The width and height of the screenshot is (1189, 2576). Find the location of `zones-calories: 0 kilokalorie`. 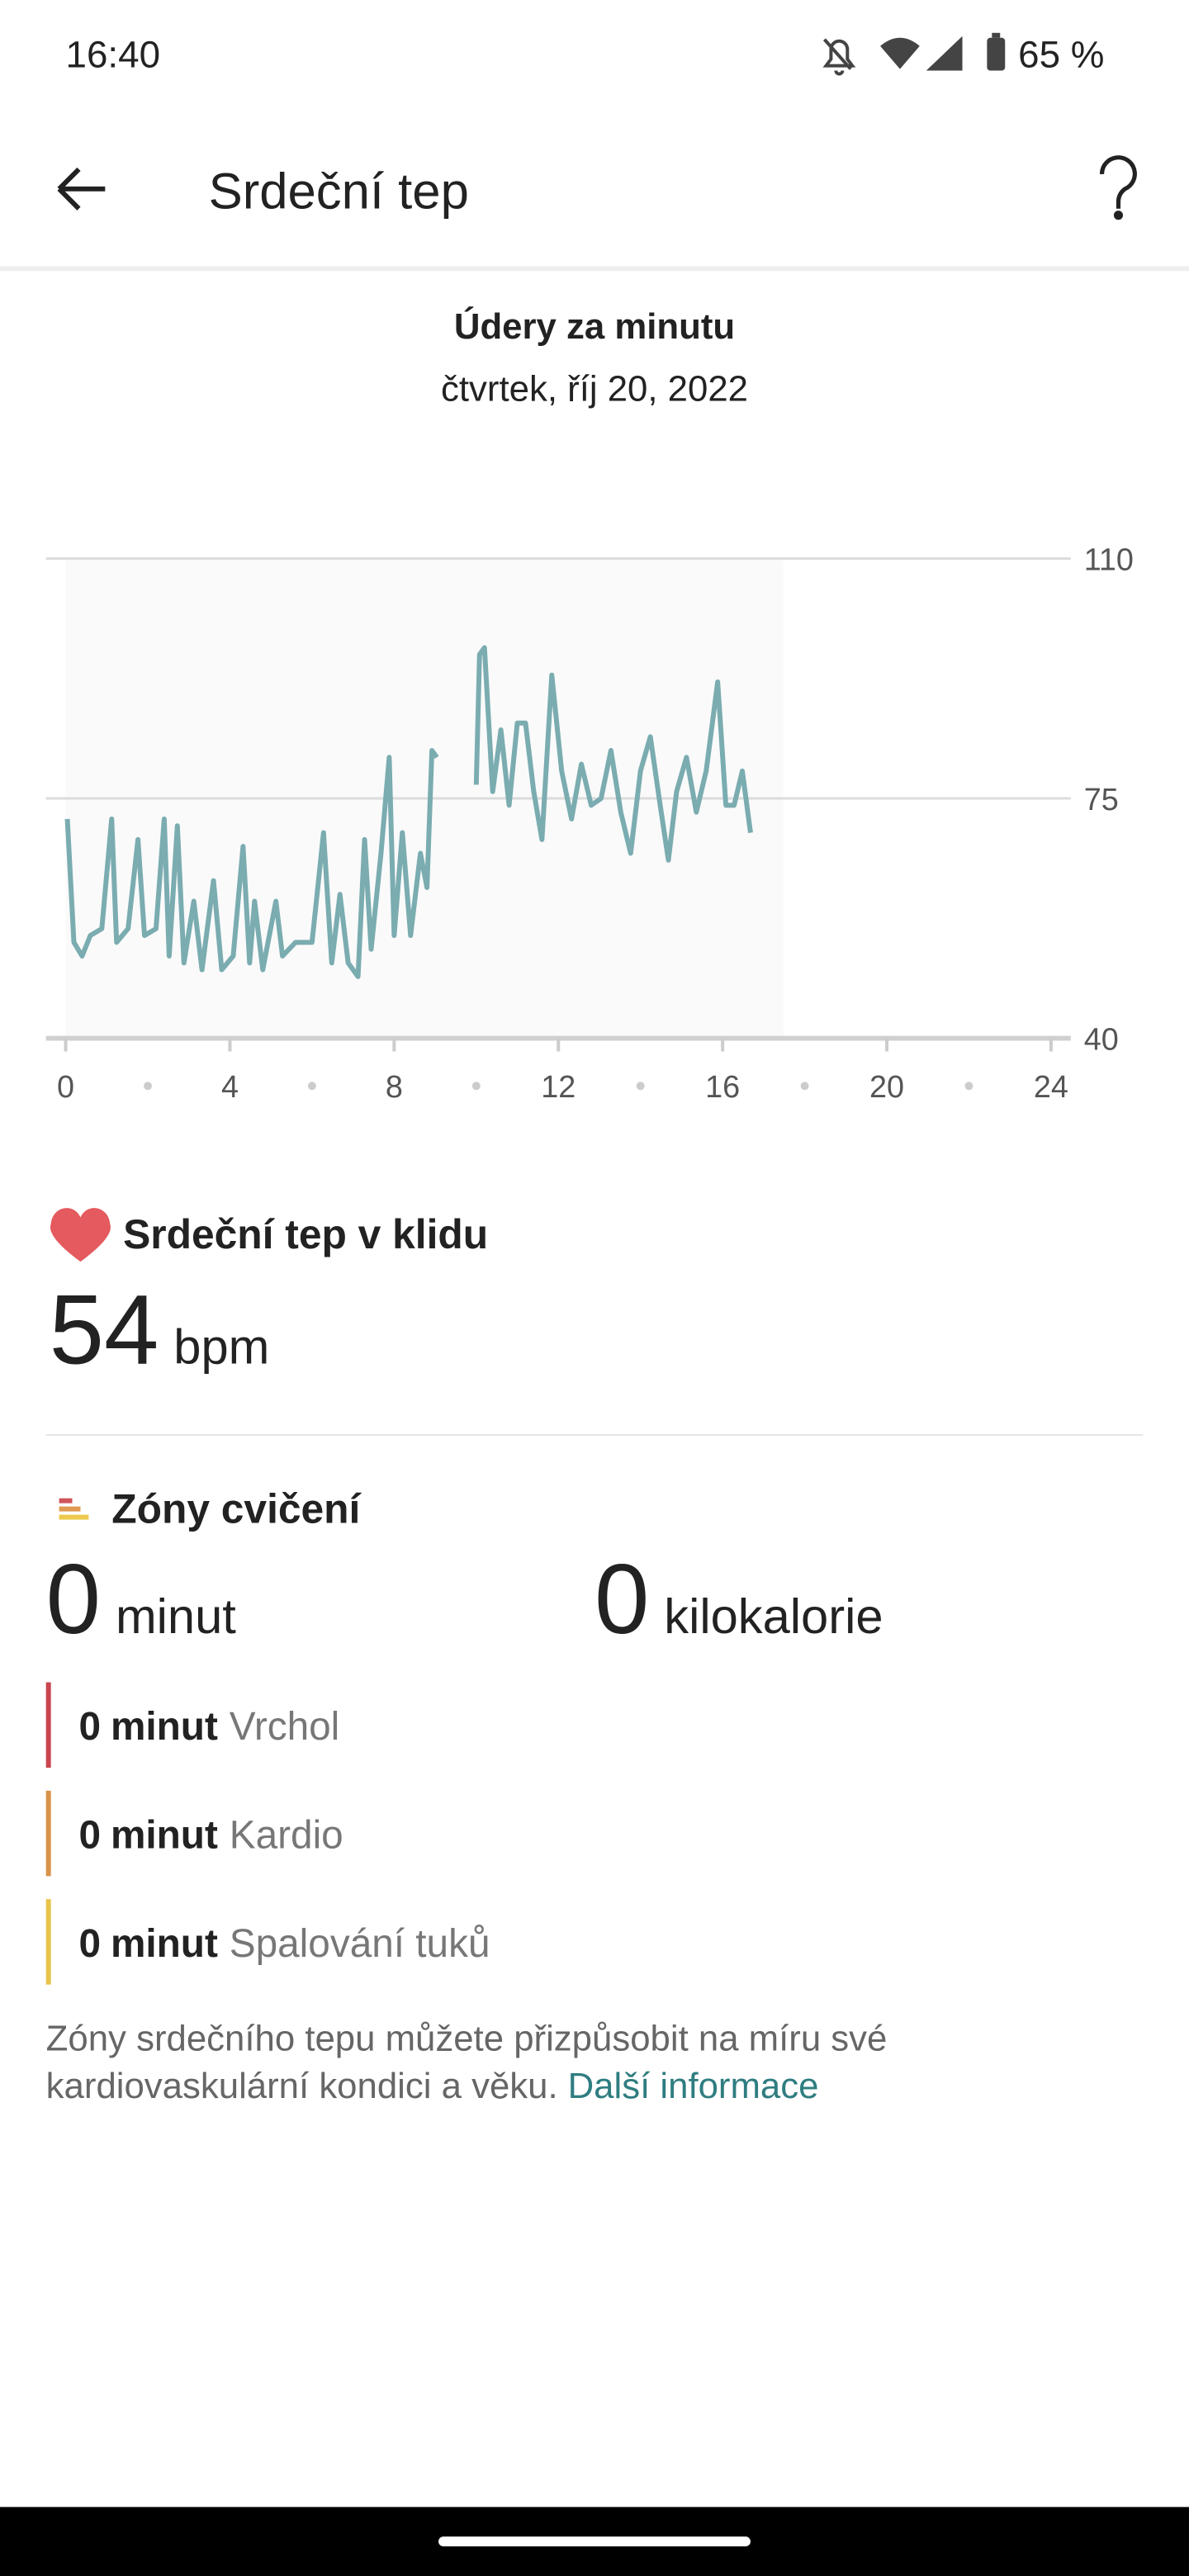

zones-calories: 0 kilokalorie is located at coordinates (738, 1600).